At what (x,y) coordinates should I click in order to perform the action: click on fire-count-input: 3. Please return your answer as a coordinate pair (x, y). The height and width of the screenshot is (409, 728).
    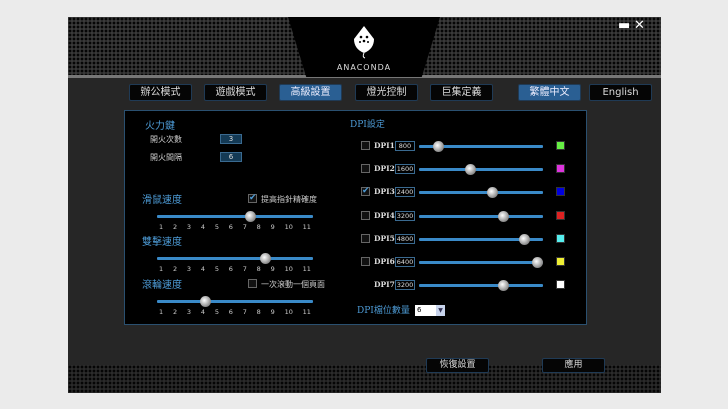
    Looking at the image, I should click on (231, 139).